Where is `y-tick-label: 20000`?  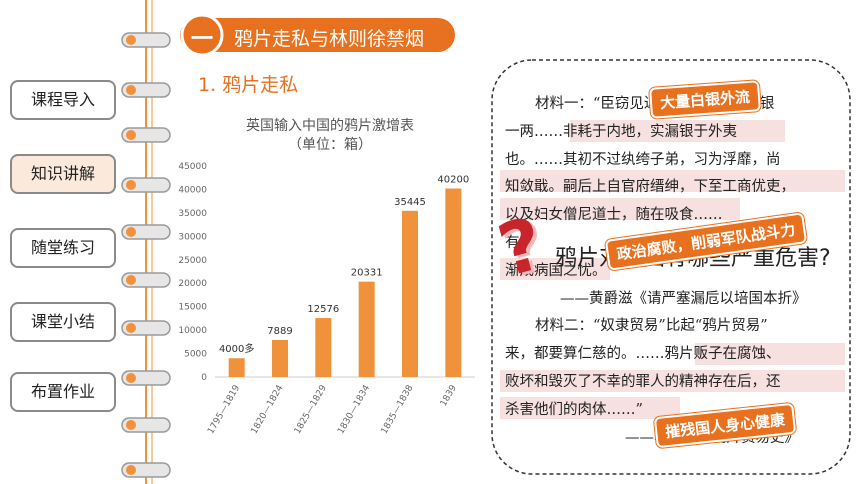 y-tick-label: 20000 is located at coordinates (192, 284).